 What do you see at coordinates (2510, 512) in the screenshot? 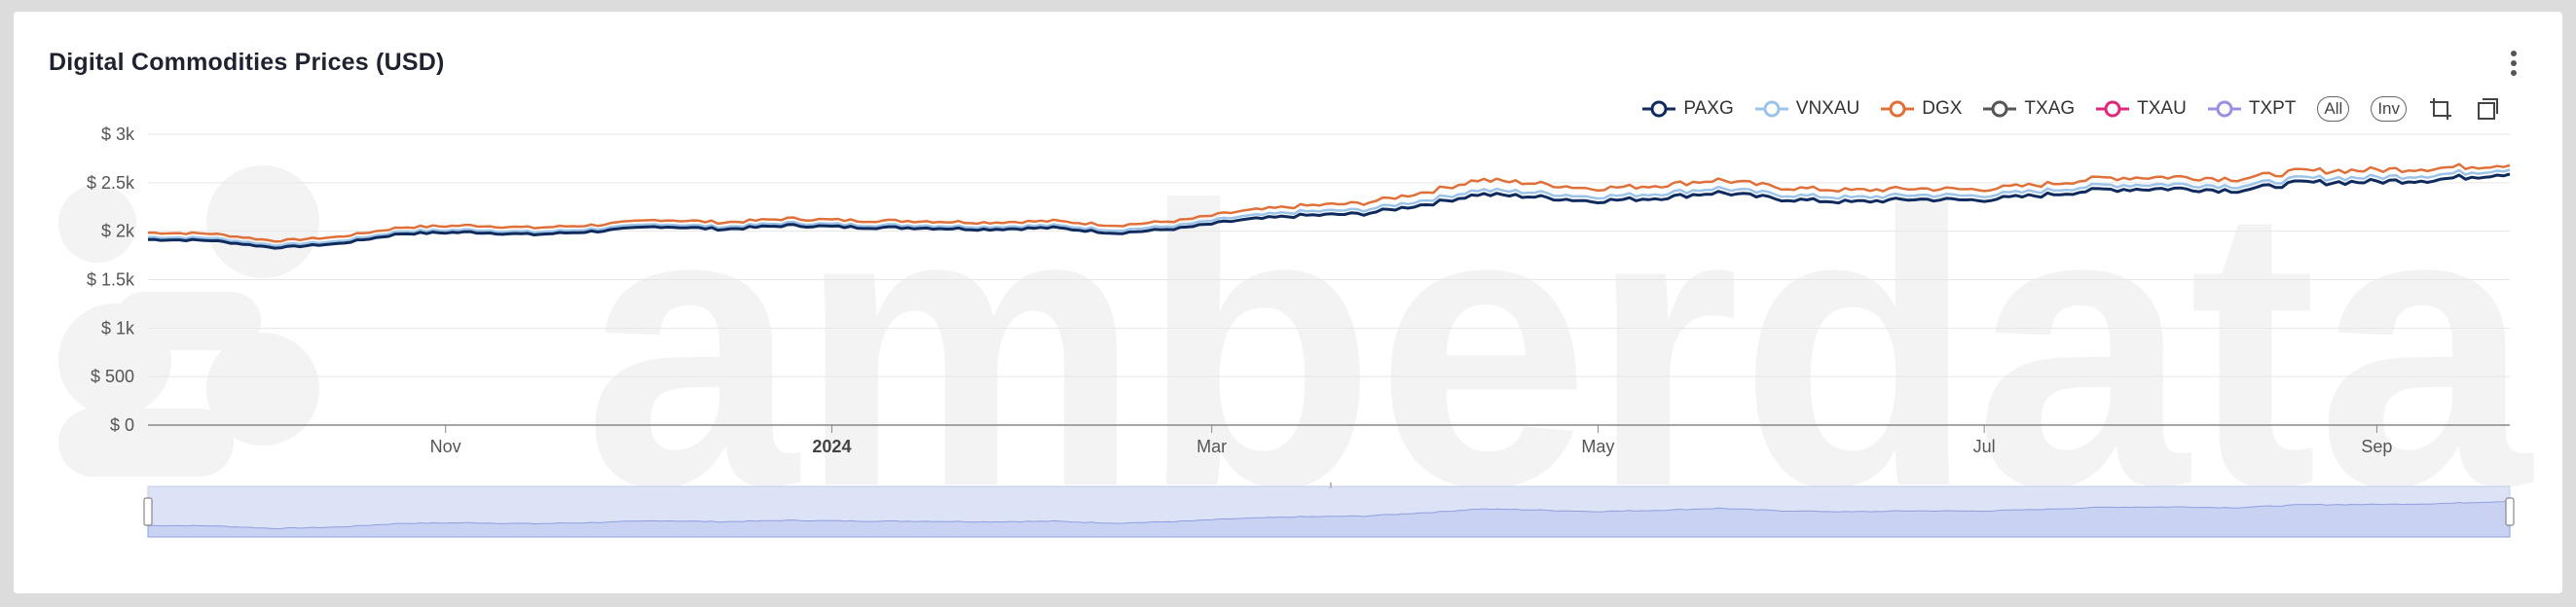
I see `navigator-right-handle` at bounding box center [2510, 512].